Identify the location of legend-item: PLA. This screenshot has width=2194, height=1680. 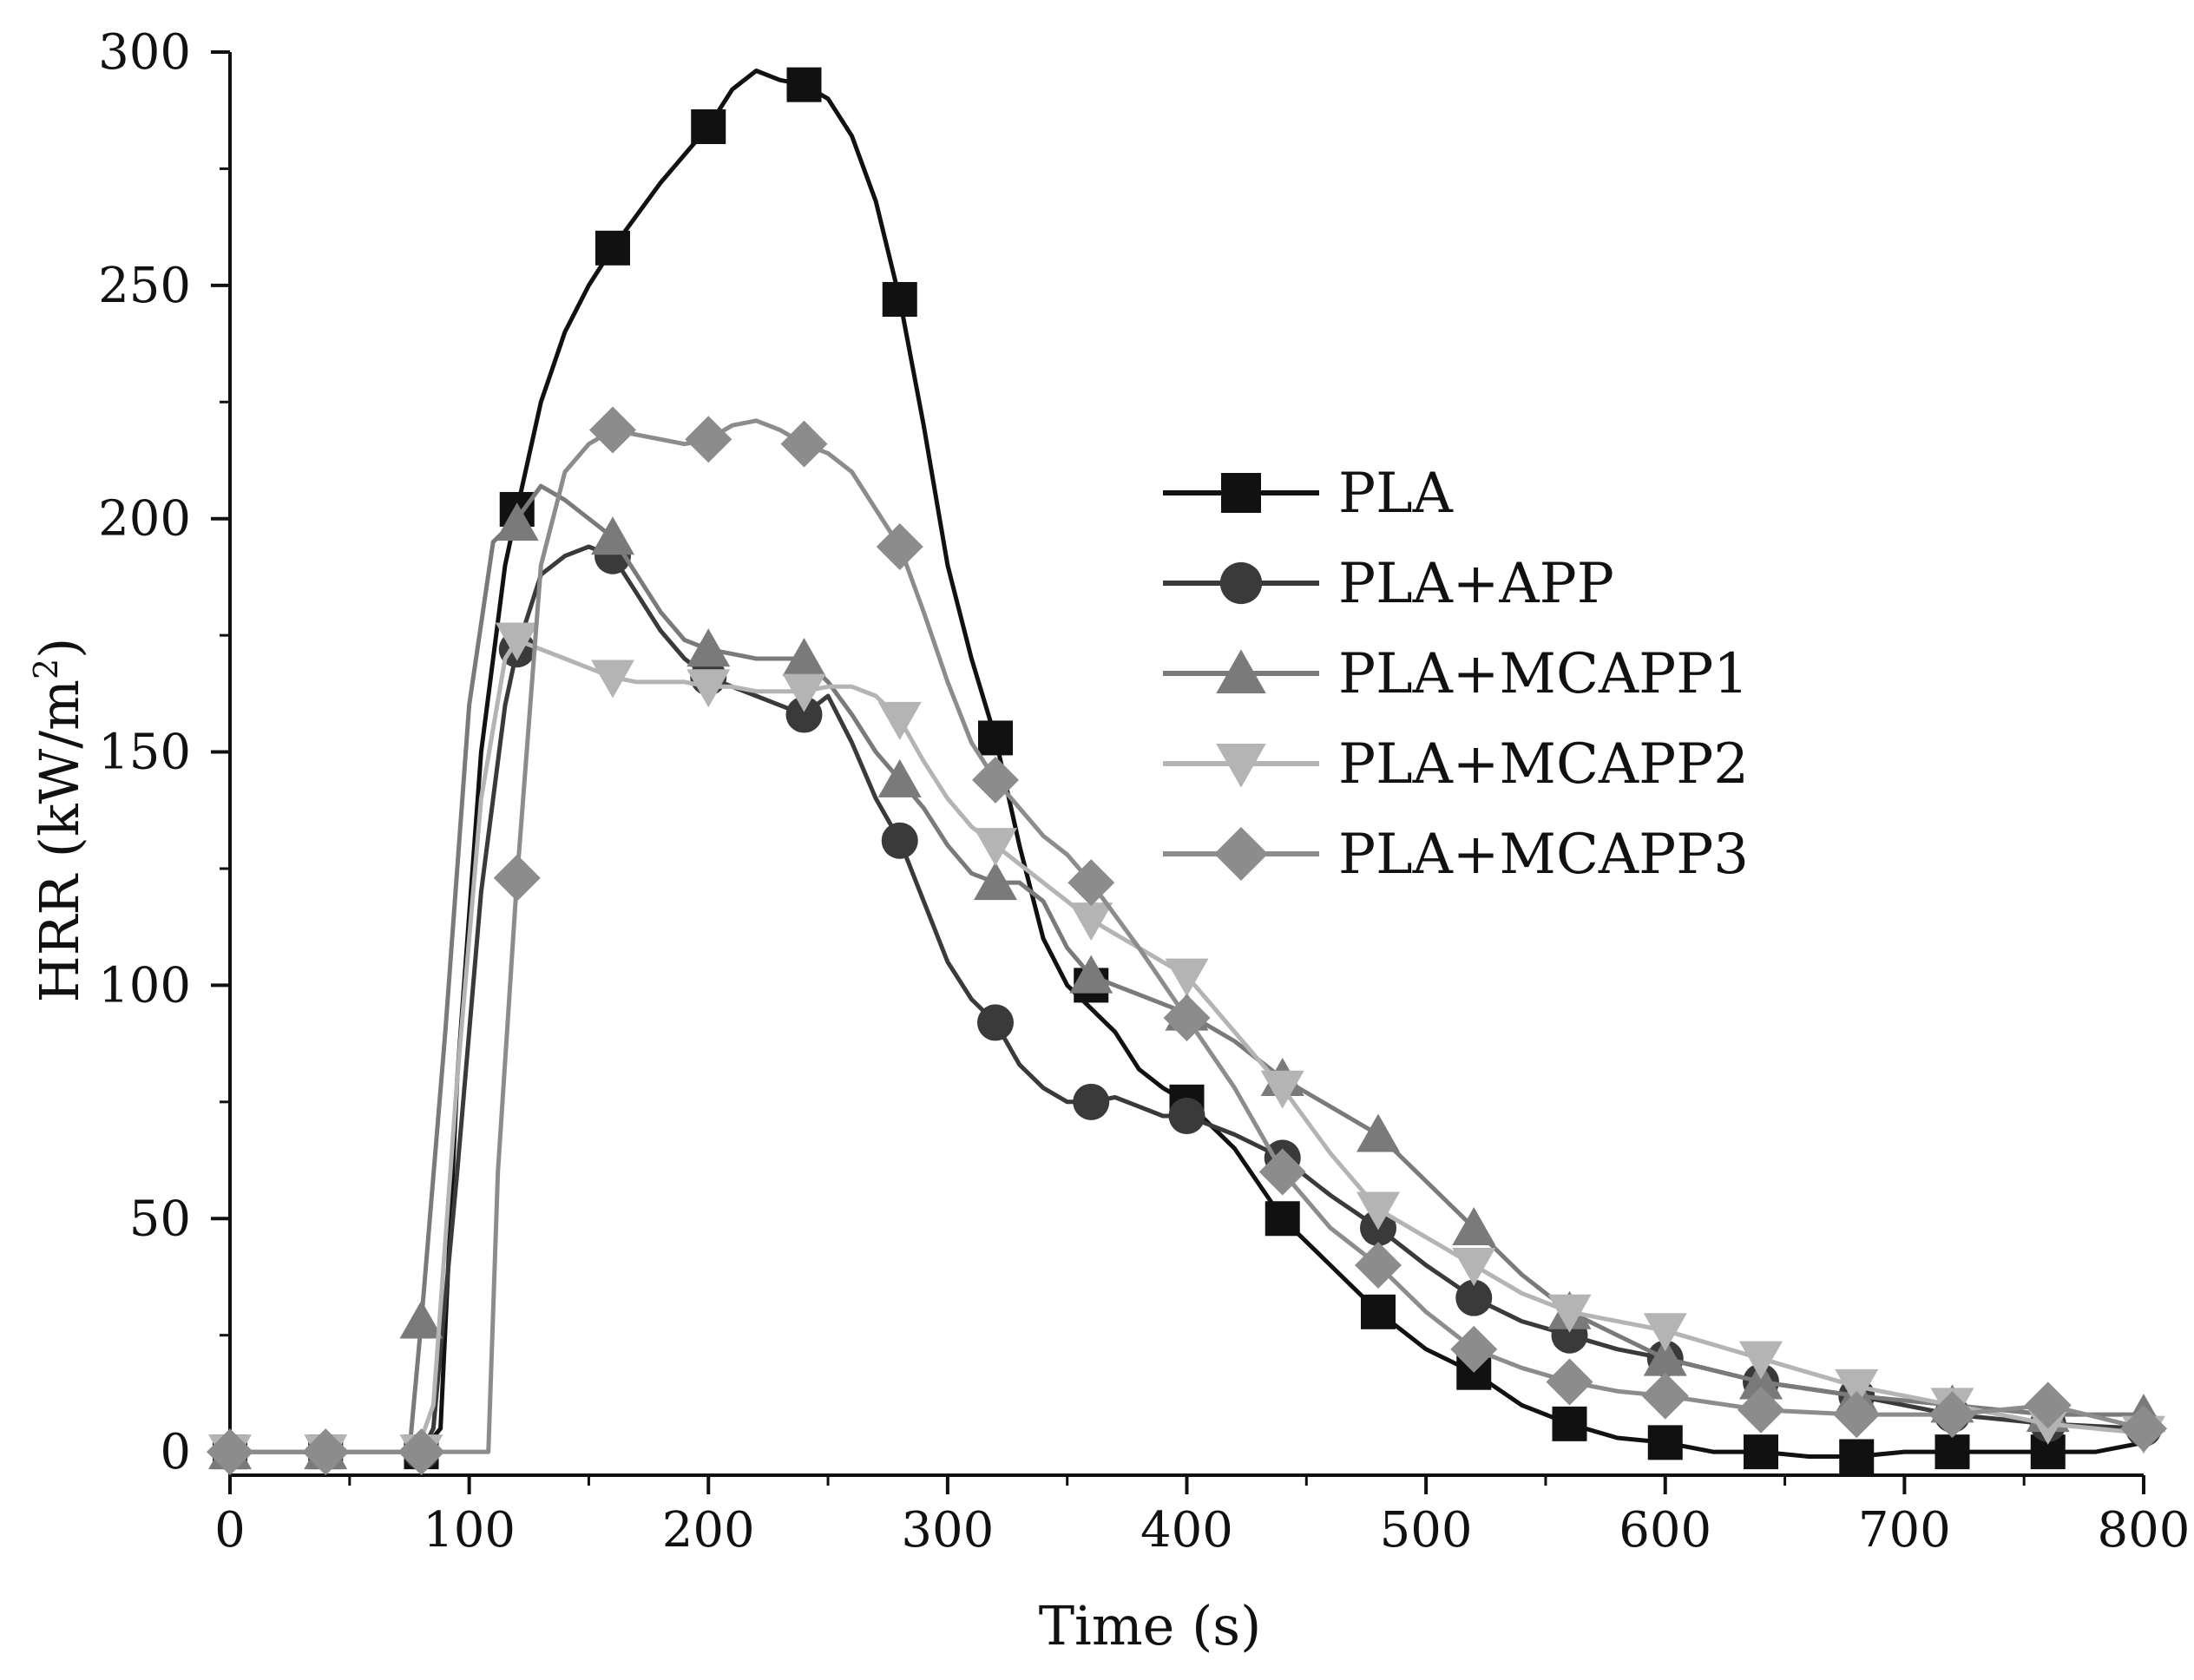
(1308, 494).